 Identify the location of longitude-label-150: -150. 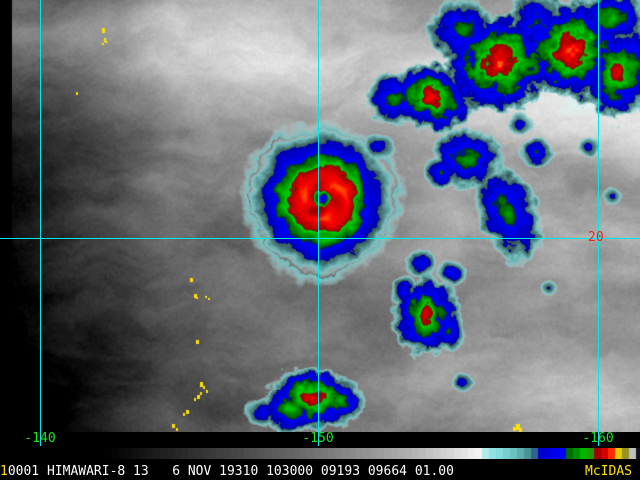
(318, 438).